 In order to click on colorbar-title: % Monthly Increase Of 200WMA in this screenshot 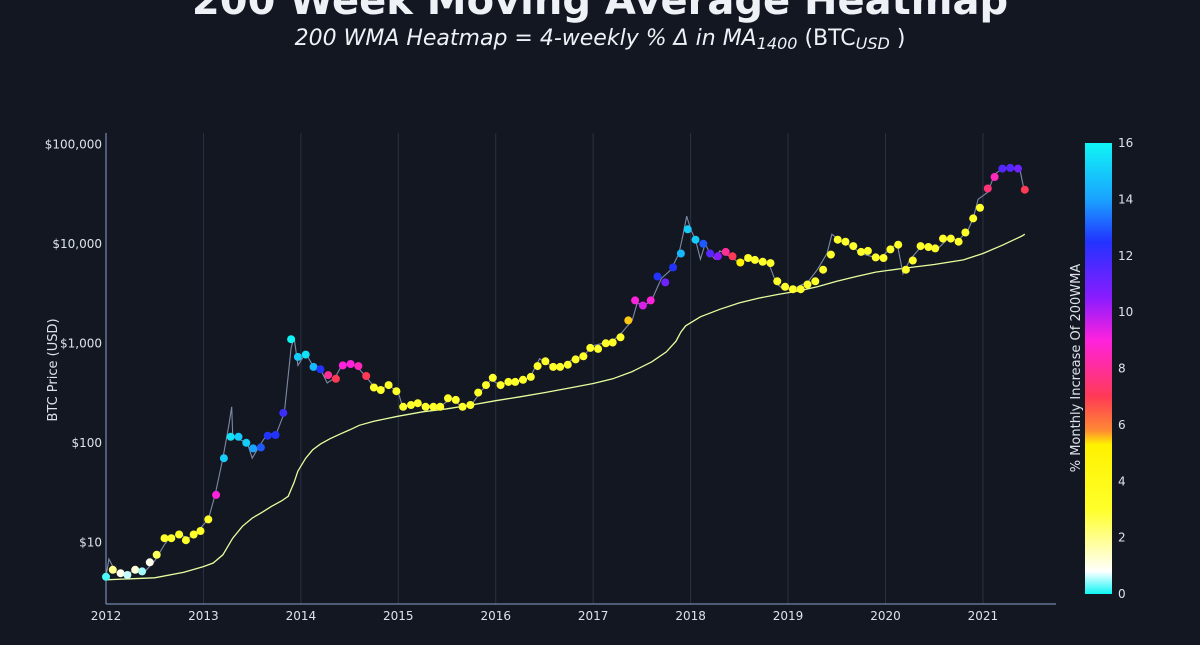, I will do `click(1076, 368)`.